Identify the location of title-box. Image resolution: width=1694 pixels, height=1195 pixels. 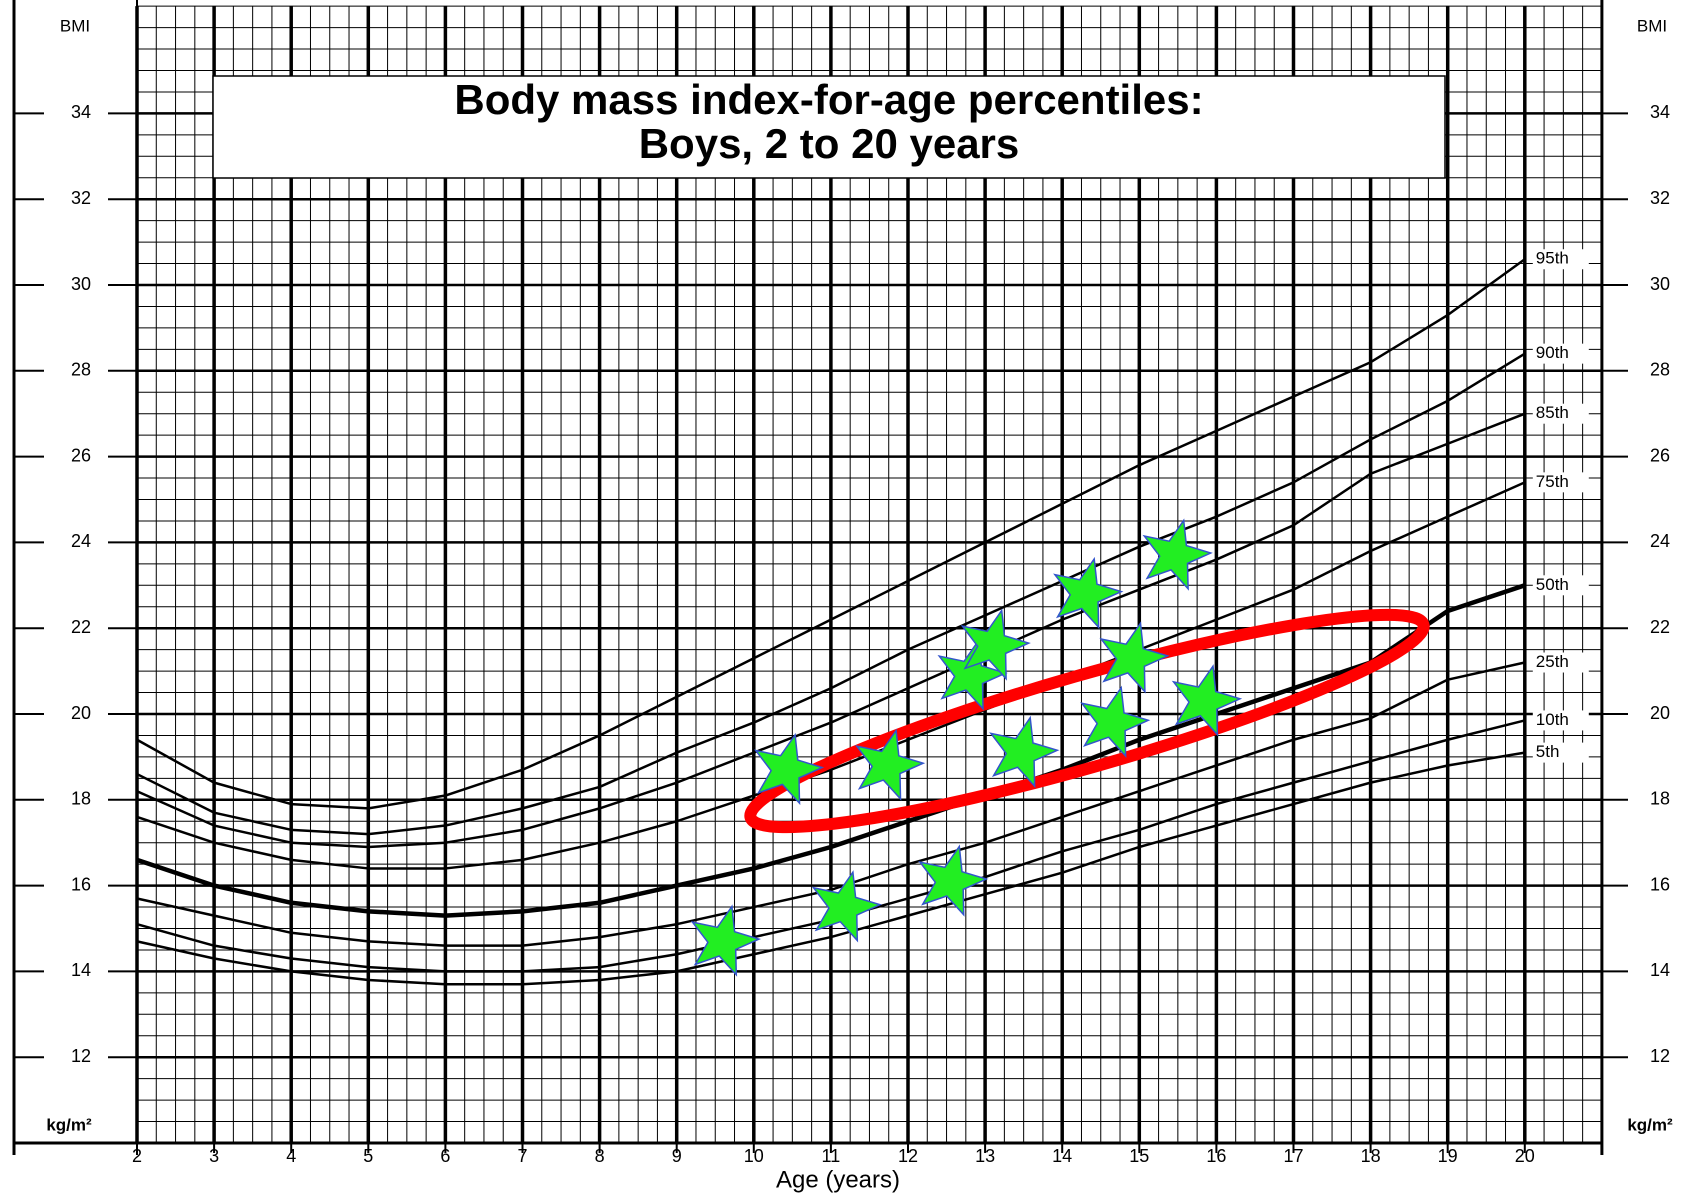
(829, 127).